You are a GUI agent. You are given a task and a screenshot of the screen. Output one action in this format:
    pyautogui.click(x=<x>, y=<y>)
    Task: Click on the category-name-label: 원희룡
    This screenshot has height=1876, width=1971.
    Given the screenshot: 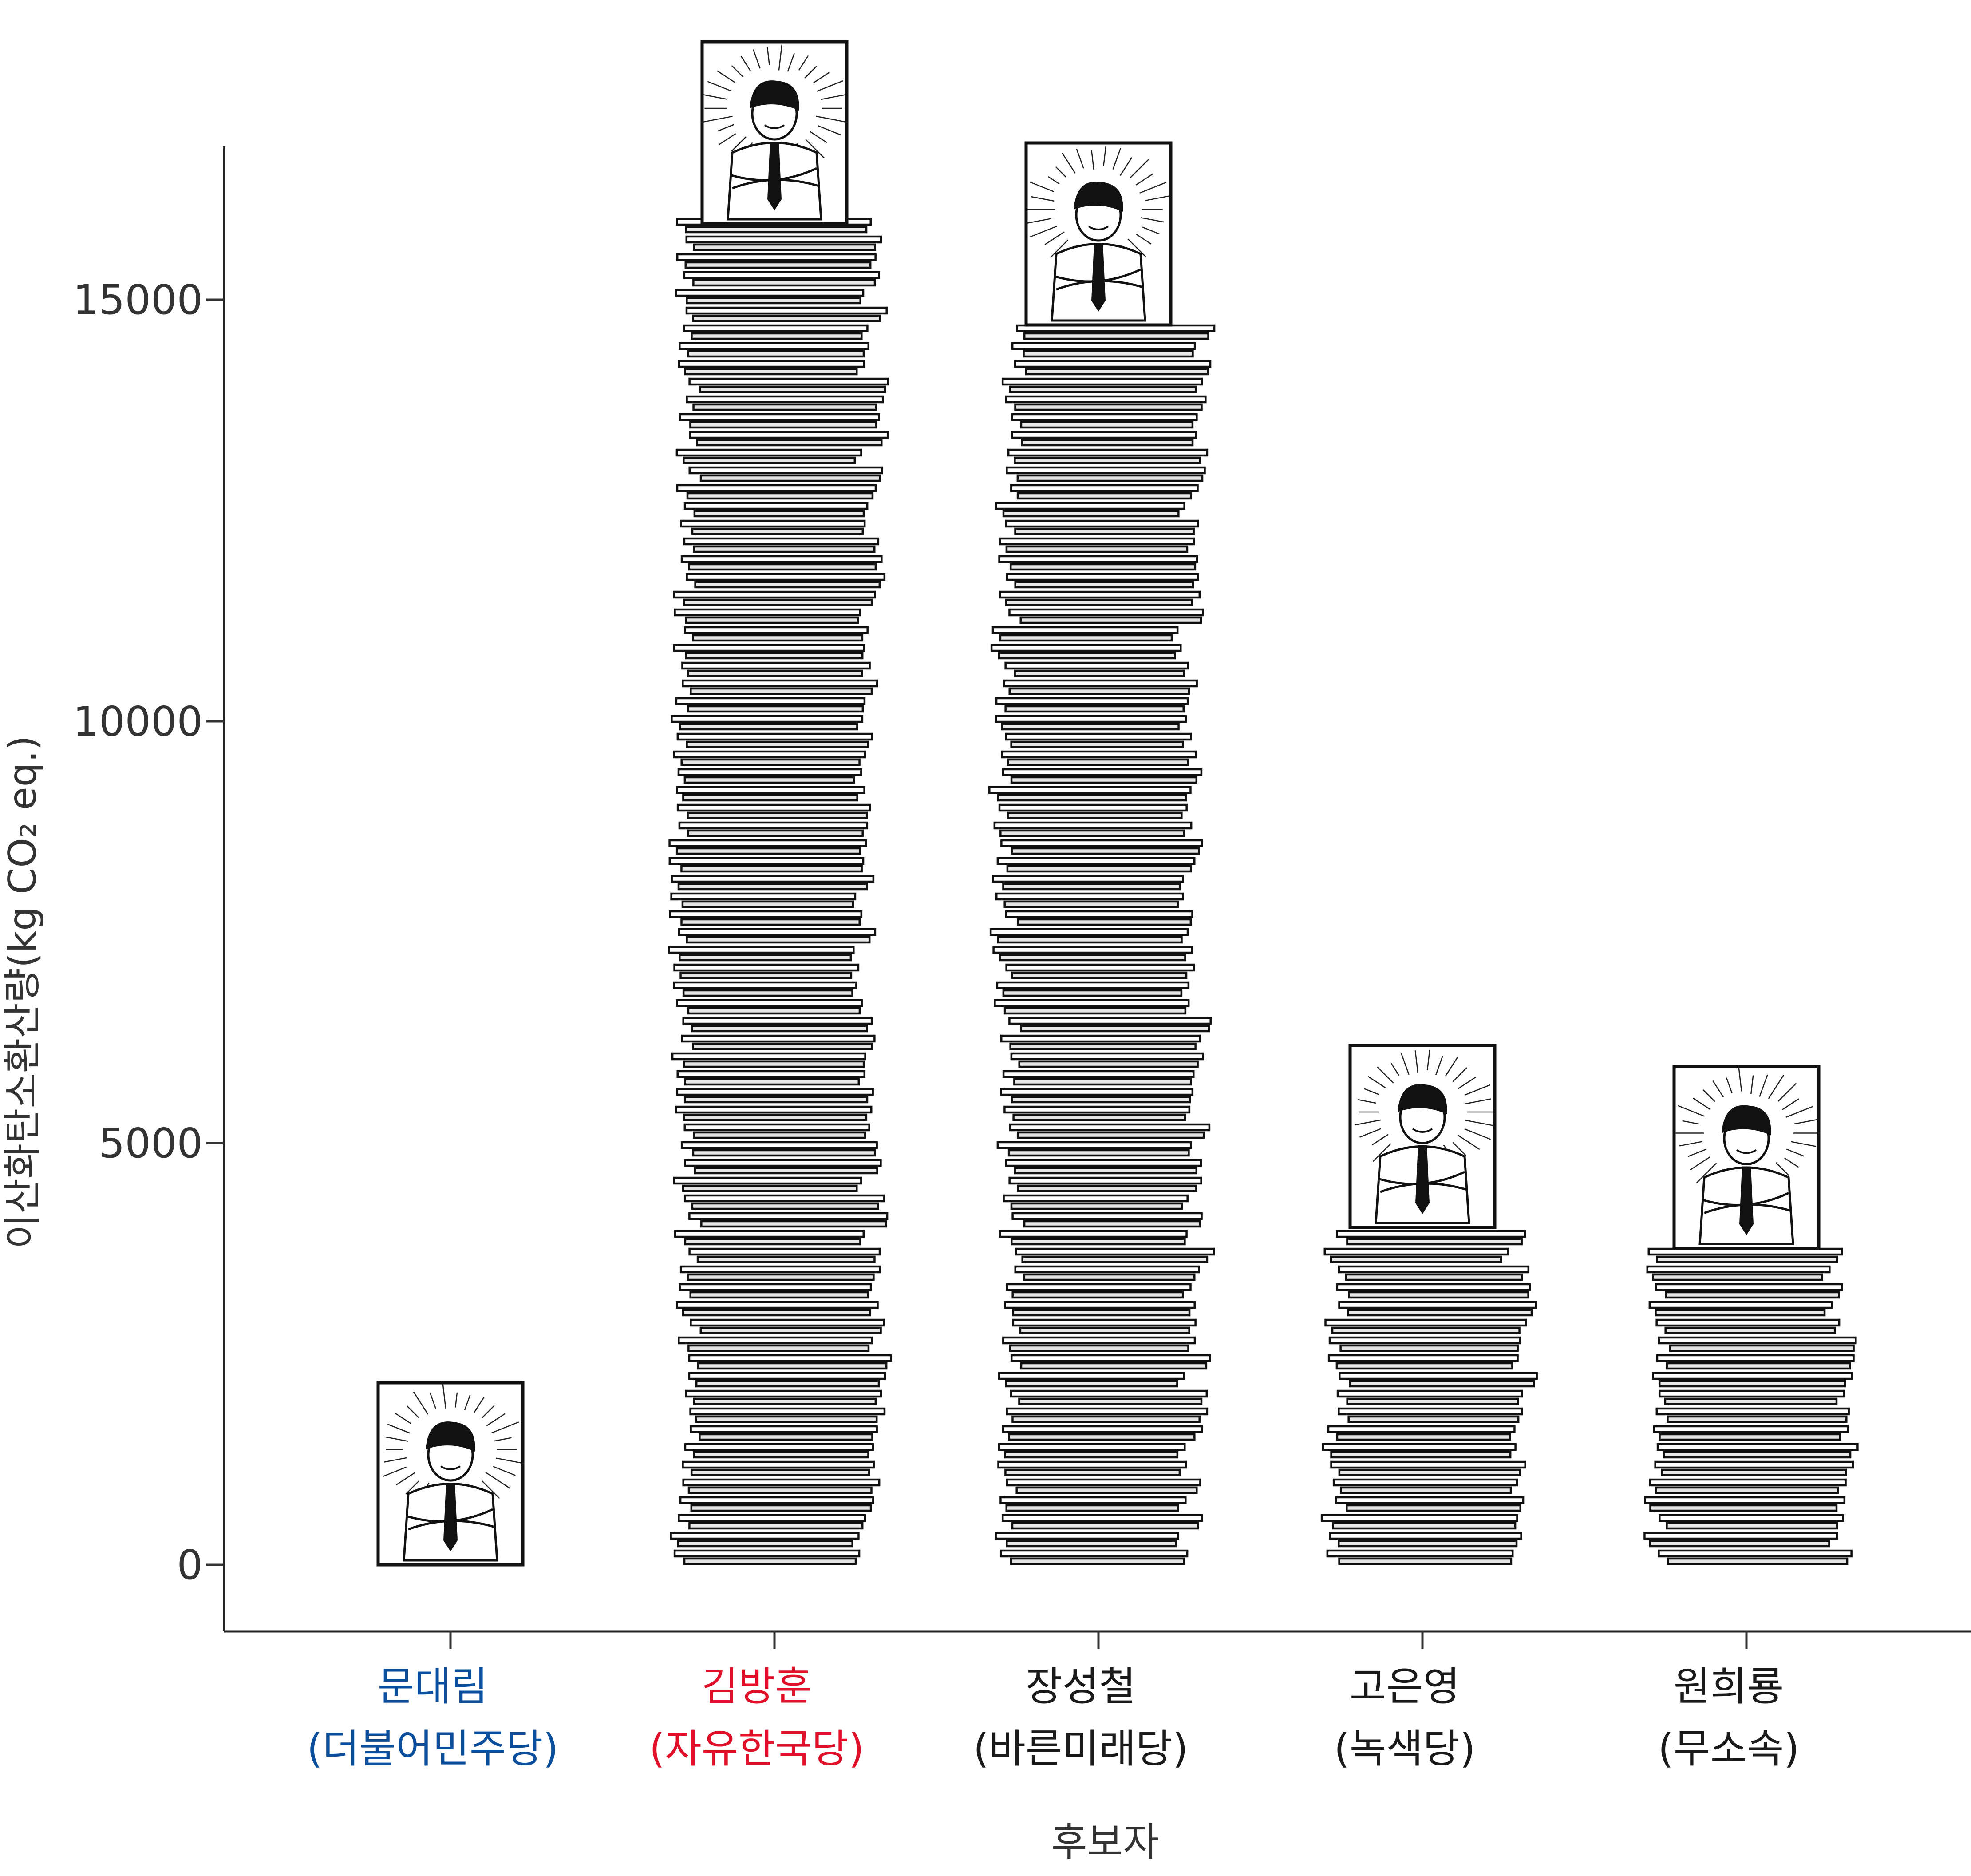 What is the action you would take?
    pyautogui.click(x=1729, y=1687)
    